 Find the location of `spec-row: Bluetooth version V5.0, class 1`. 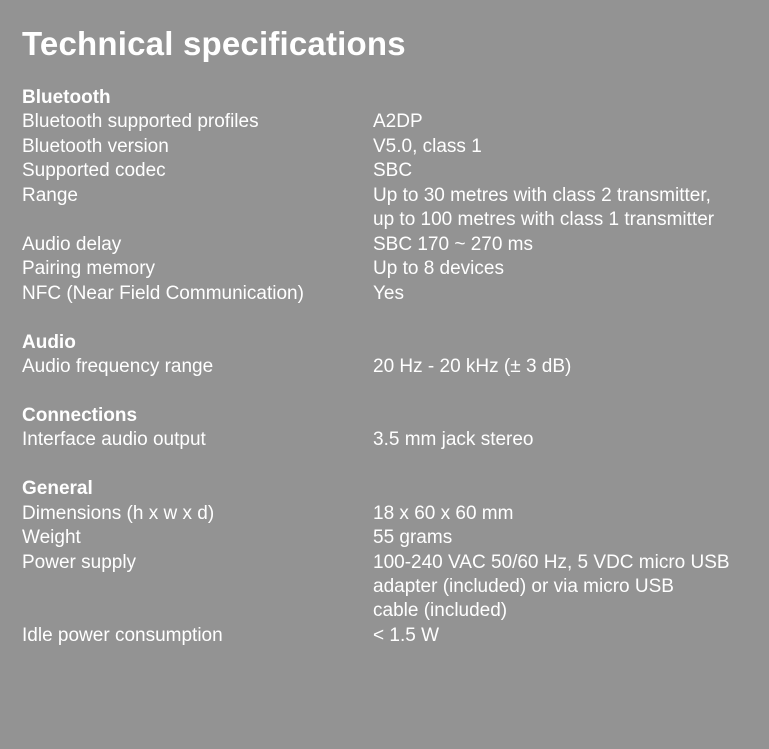

spec-row: Bluetooth version V5.0, class 1 is located at coordinates (392, 147).